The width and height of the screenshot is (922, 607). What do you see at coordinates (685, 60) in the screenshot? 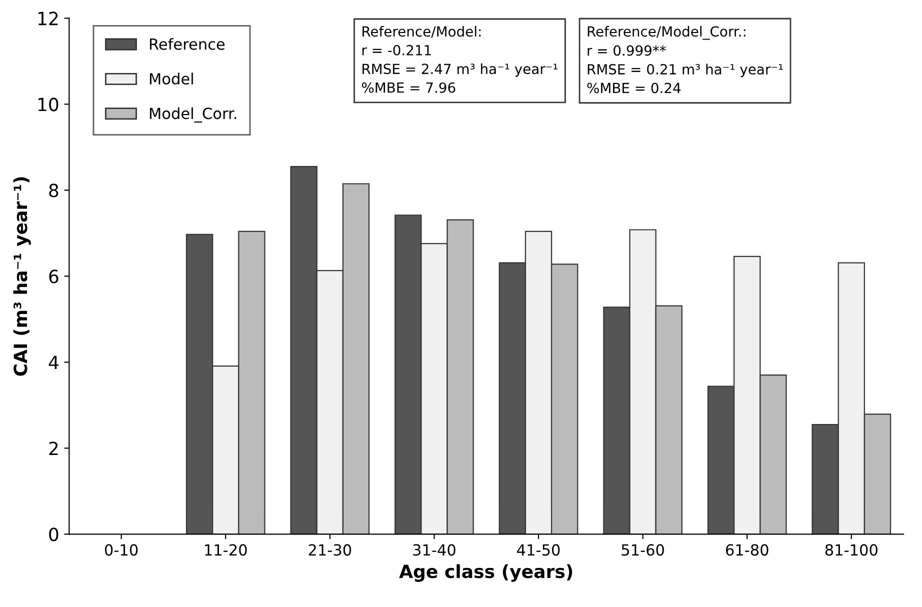
I see `annotation: Reference/Model_Corr.: r = 0.999** RMSE = 0.21 m³ ha⁻¹ year⁻¹ %MBE = 0.24` at bounding box center [685, 60].